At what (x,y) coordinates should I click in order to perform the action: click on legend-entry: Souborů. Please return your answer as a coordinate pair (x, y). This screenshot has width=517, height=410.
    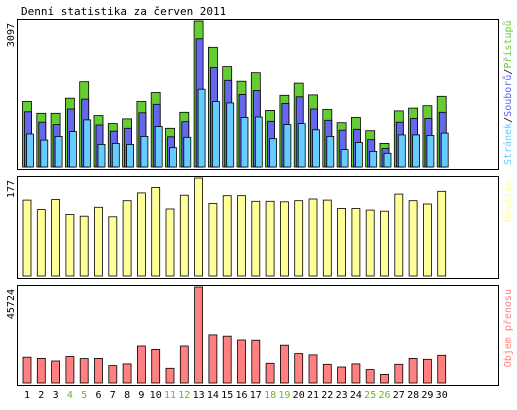
    Looking at the image, I should click on (508, 96).